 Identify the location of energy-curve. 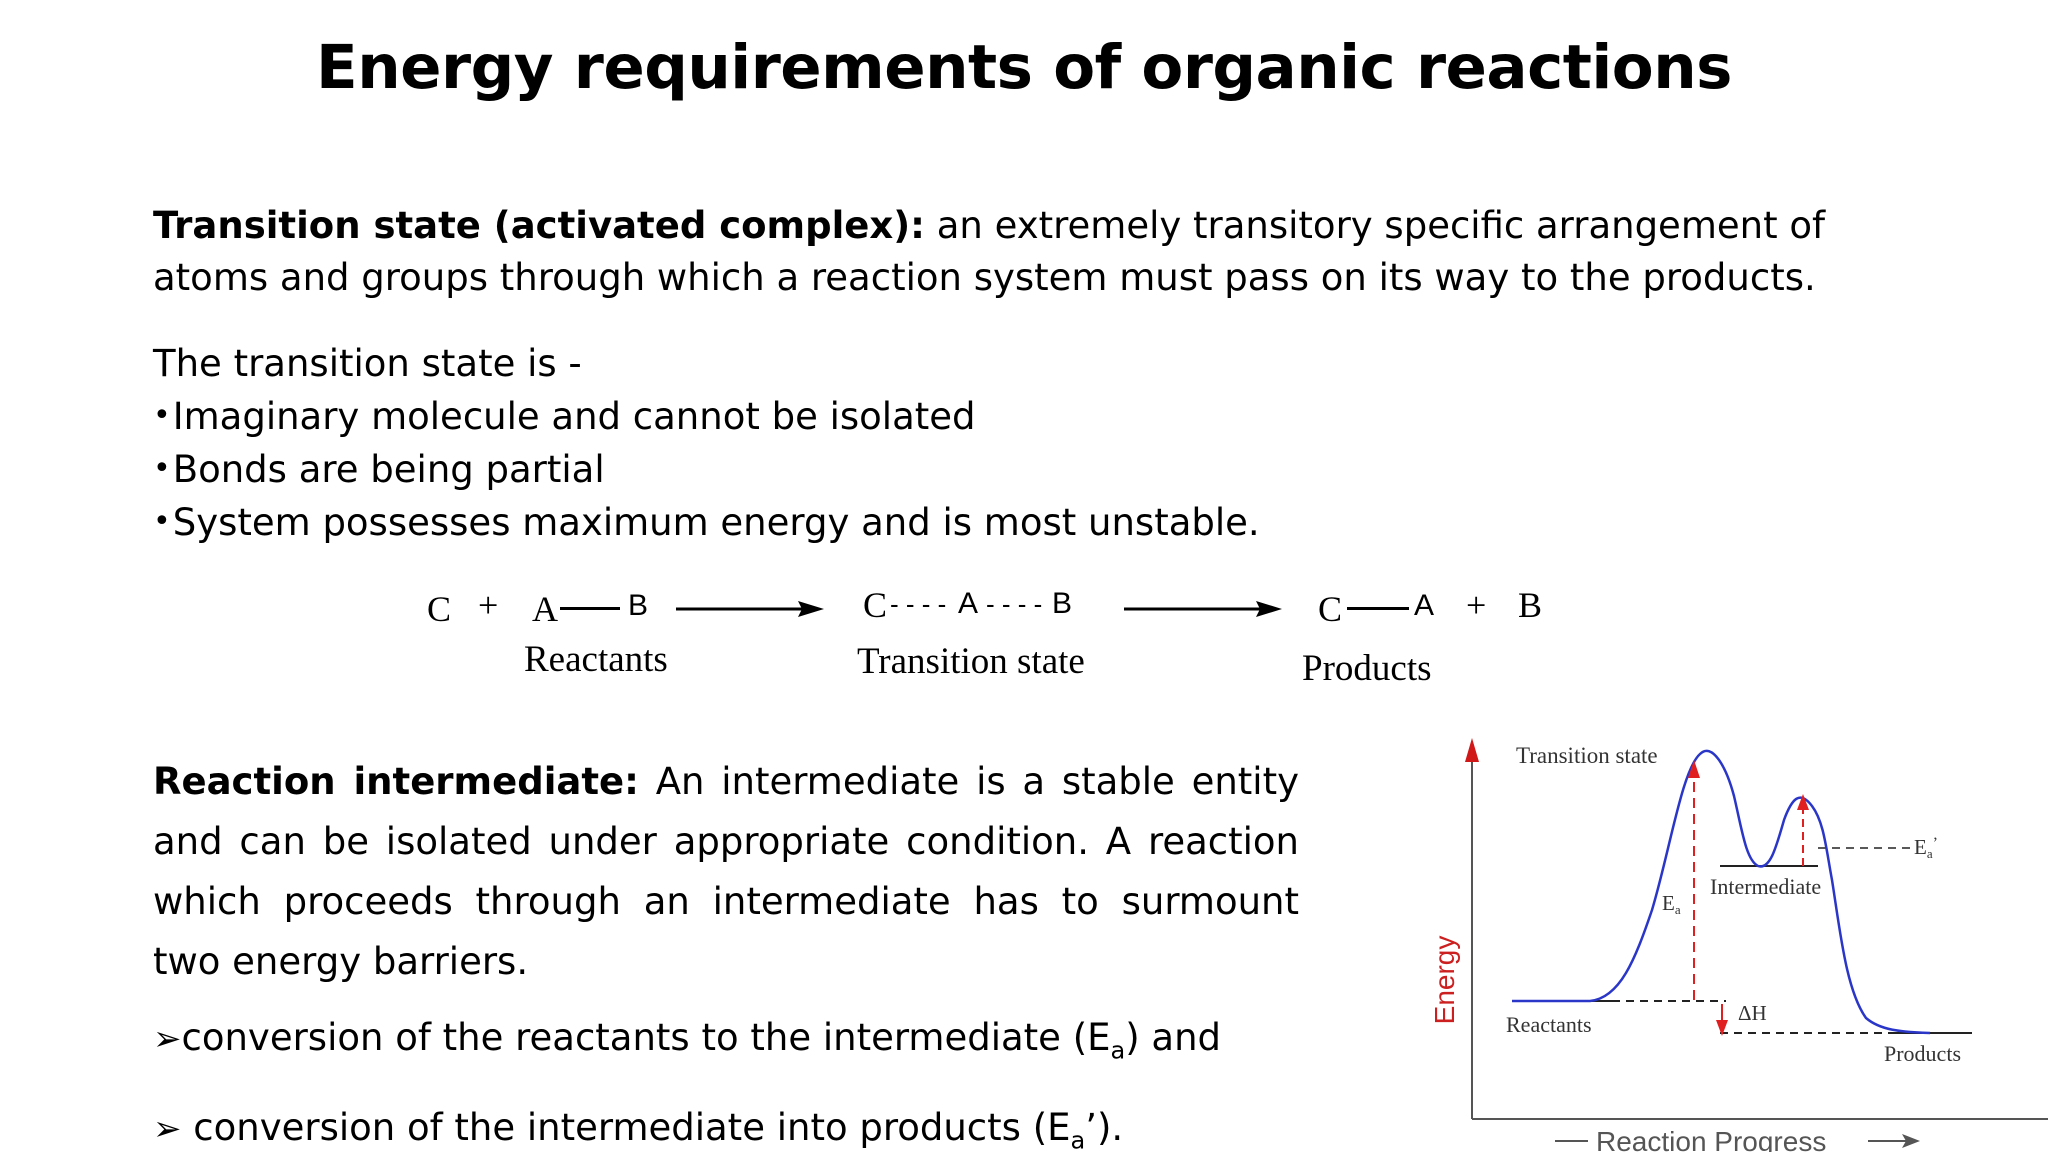
(1721, 892).